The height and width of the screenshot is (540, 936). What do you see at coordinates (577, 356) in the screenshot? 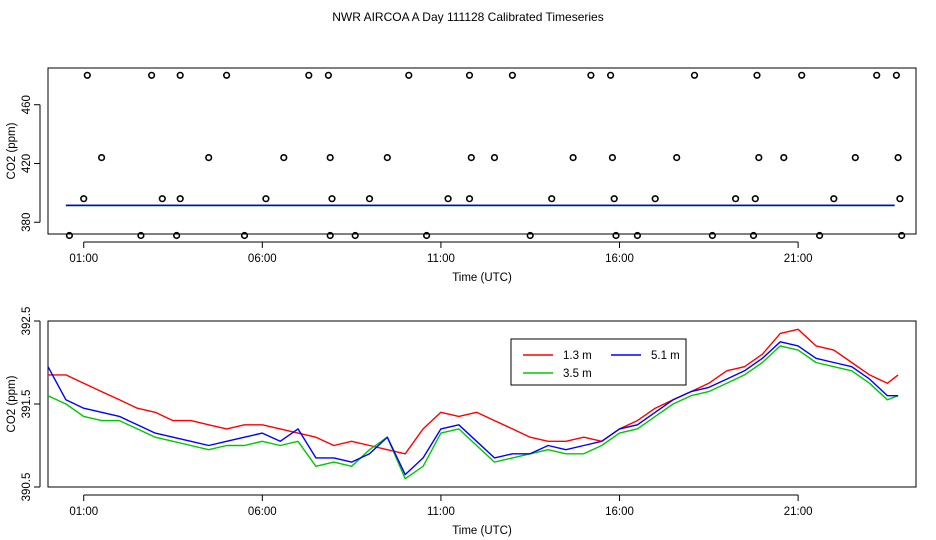
I see `legend-label: 1.3 m` at bounding box center [577, 356].